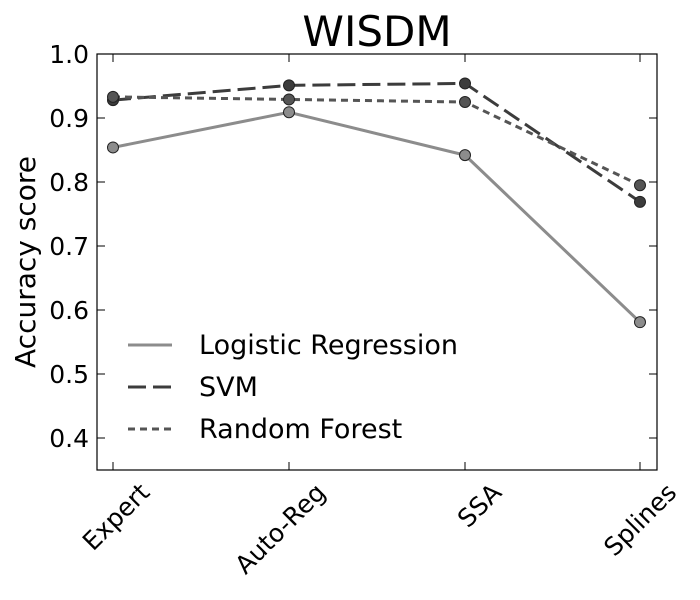 This screenshot has width=700, height=600. Describe the element at coordinates (479, 505) in the screenshot. I see `x-tick-label: SSA` at that location.